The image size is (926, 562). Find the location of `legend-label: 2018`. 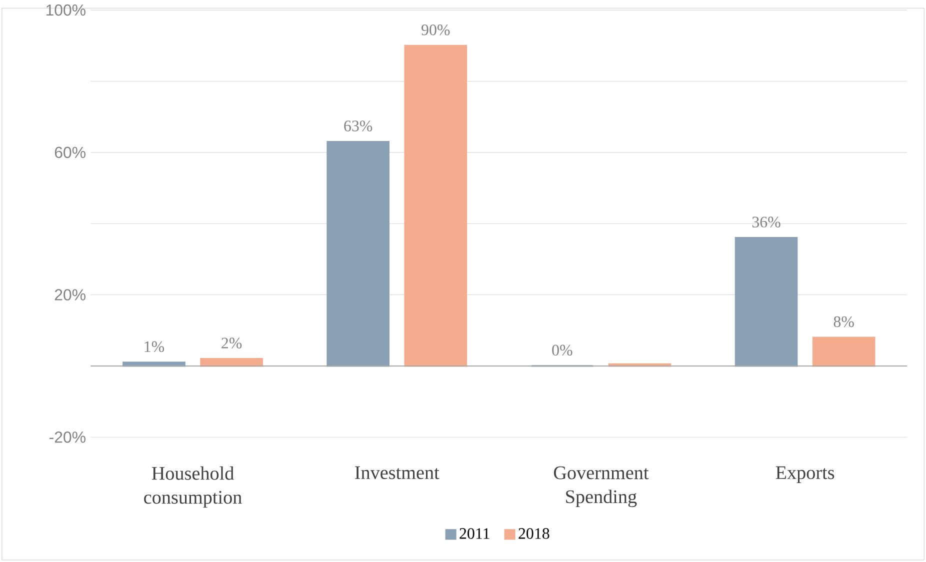

legend-label: 2018 is located at coordinates (534, 533).